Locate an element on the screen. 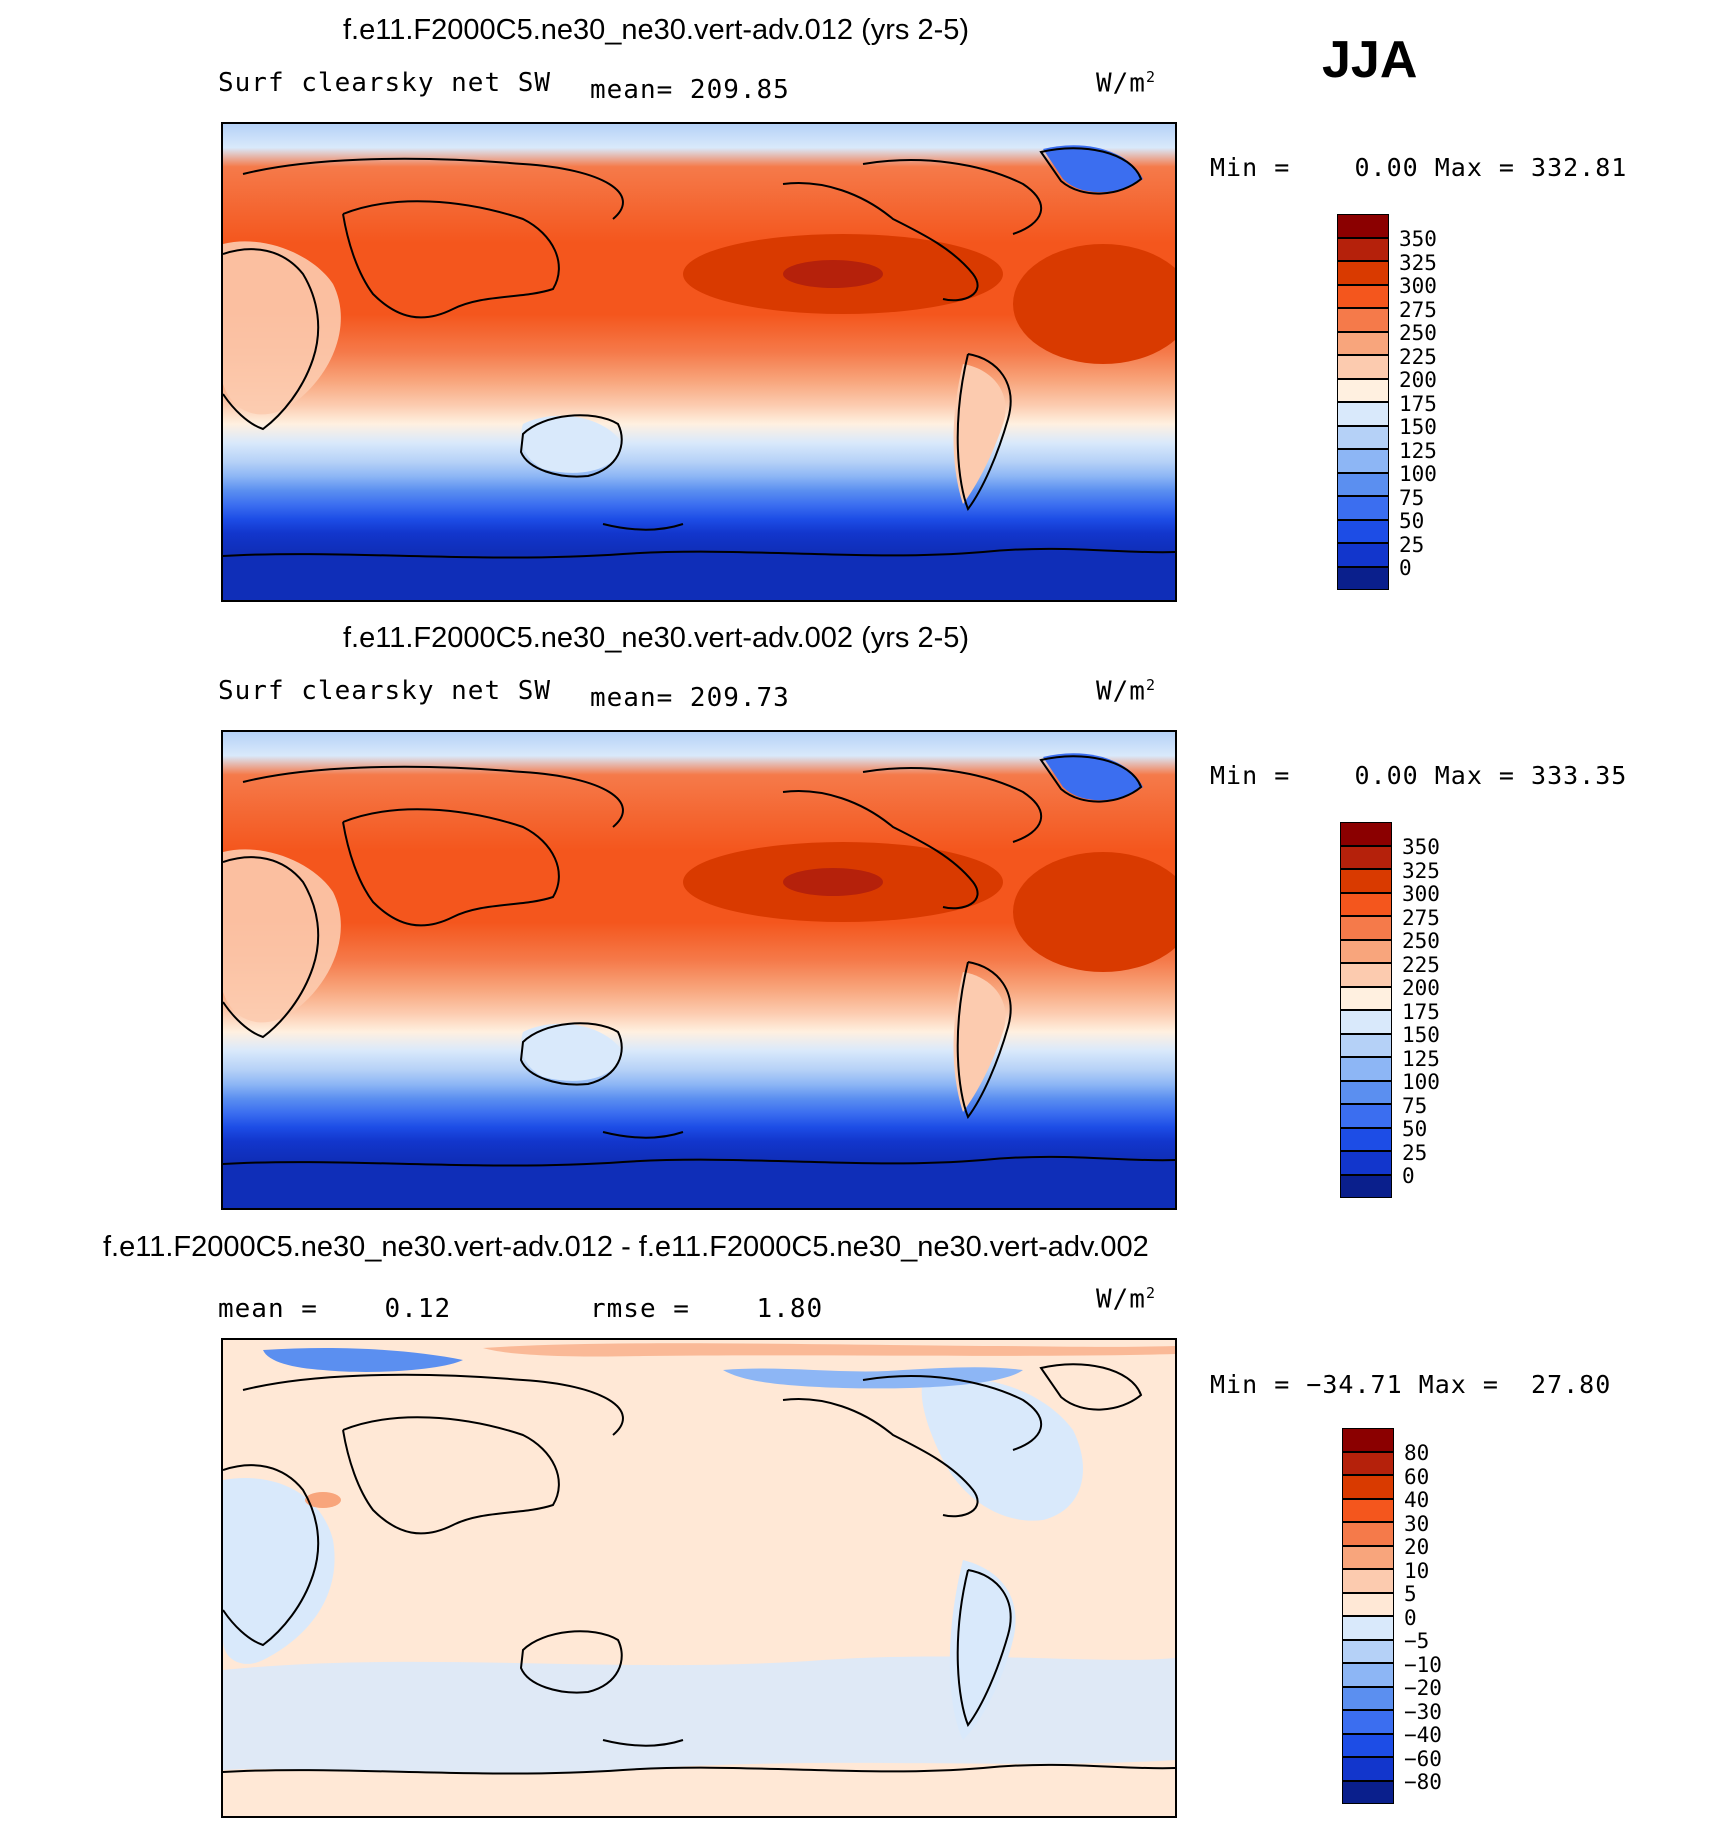 This screenshot has height=1836, width=1710. colorbar-tick-label: −20 is located at coordinates (1423, 1688).